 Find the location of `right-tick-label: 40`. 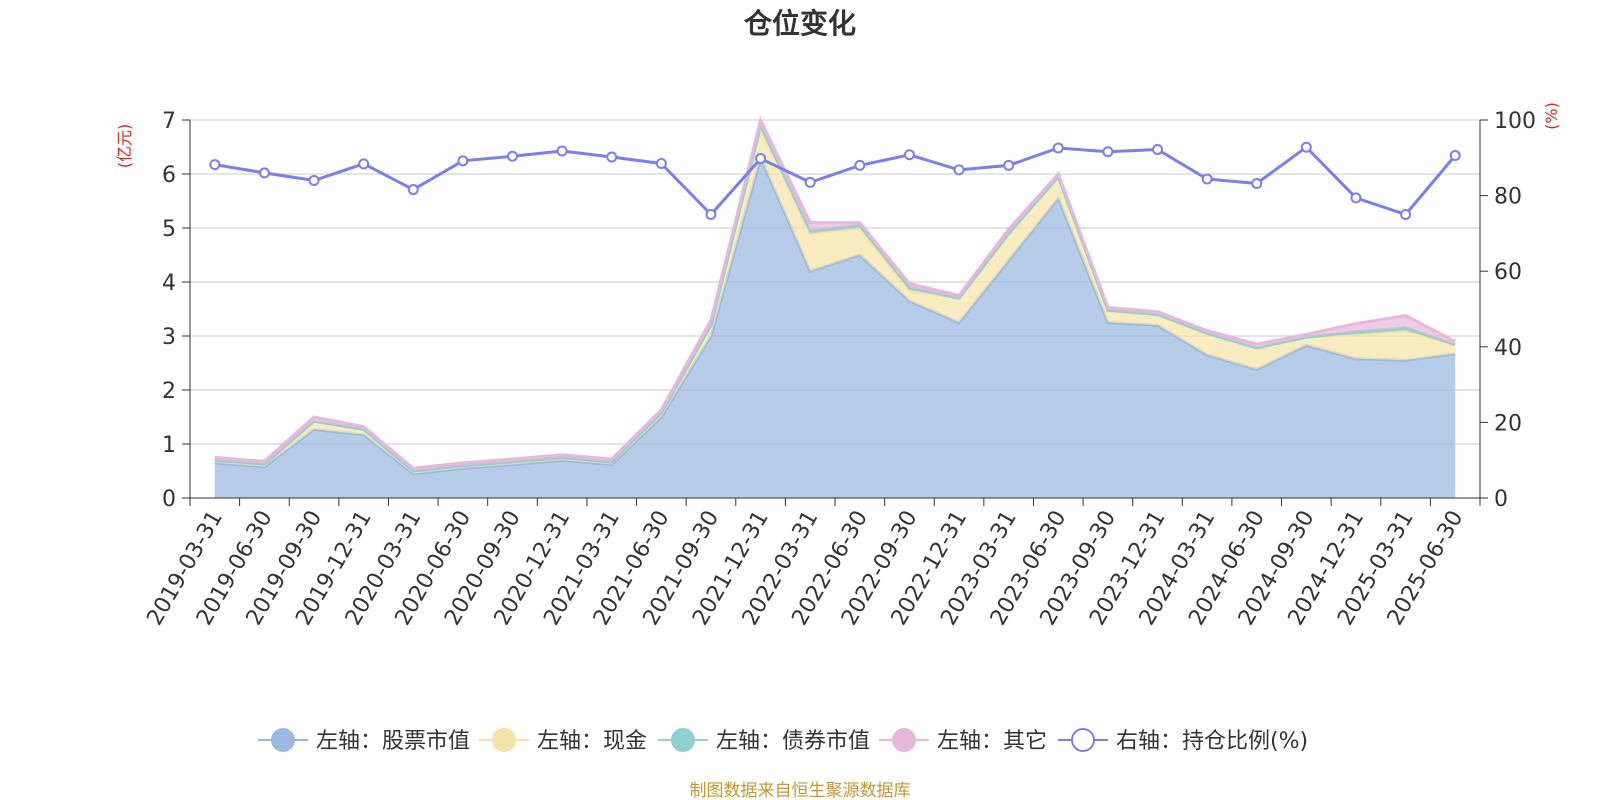

right-tick-label: 40 is located at coordinates (1508, 348).